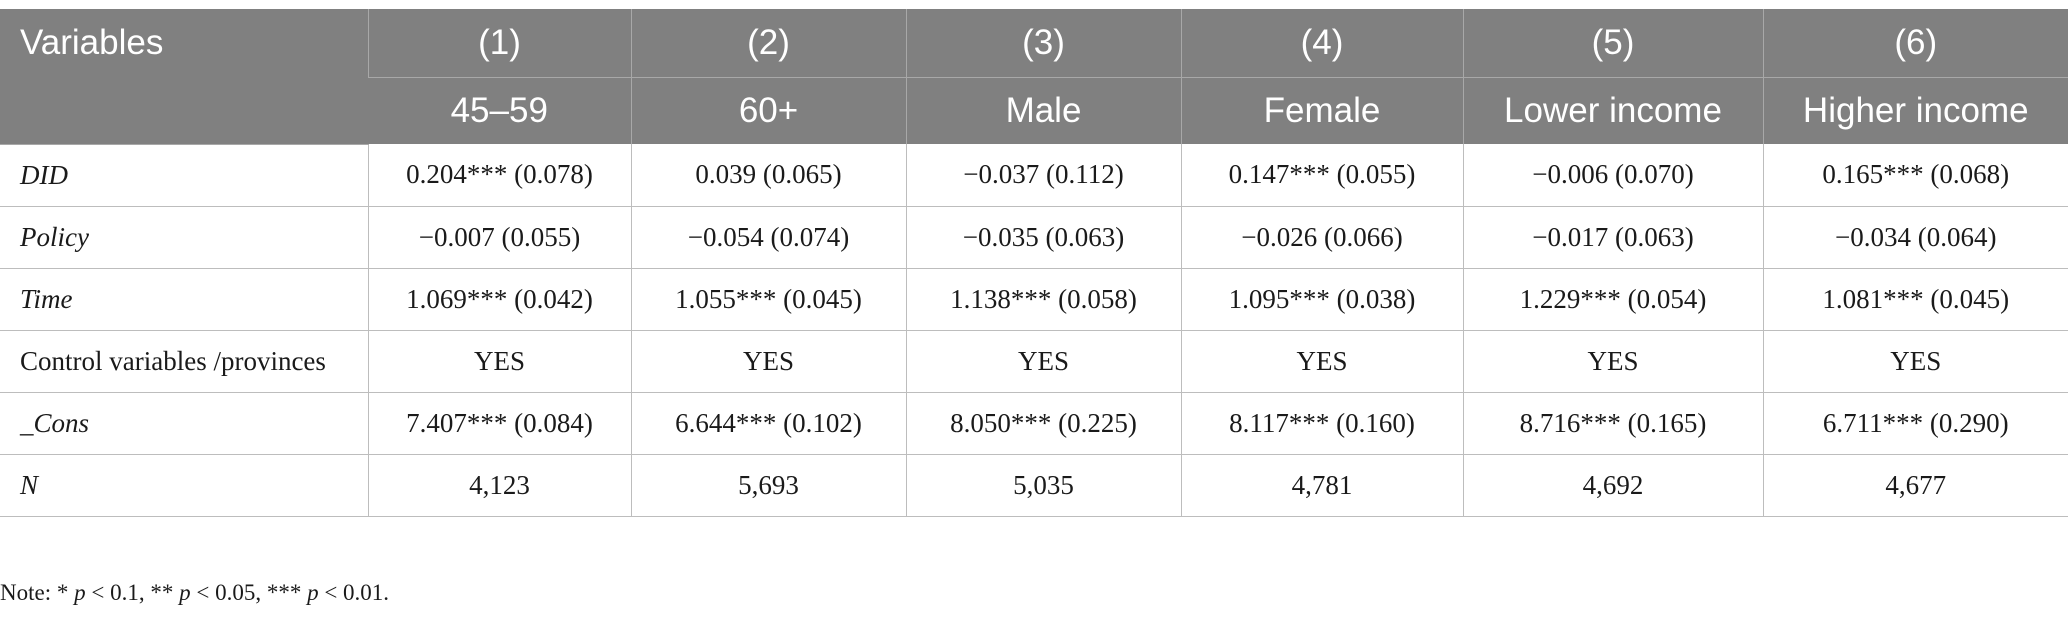 The width and height of the screenshot is (2068, 625). I want to click on table-row: N 4,123 5,693 5,035 4,781 4,692 4,677, so click(1034, 485).